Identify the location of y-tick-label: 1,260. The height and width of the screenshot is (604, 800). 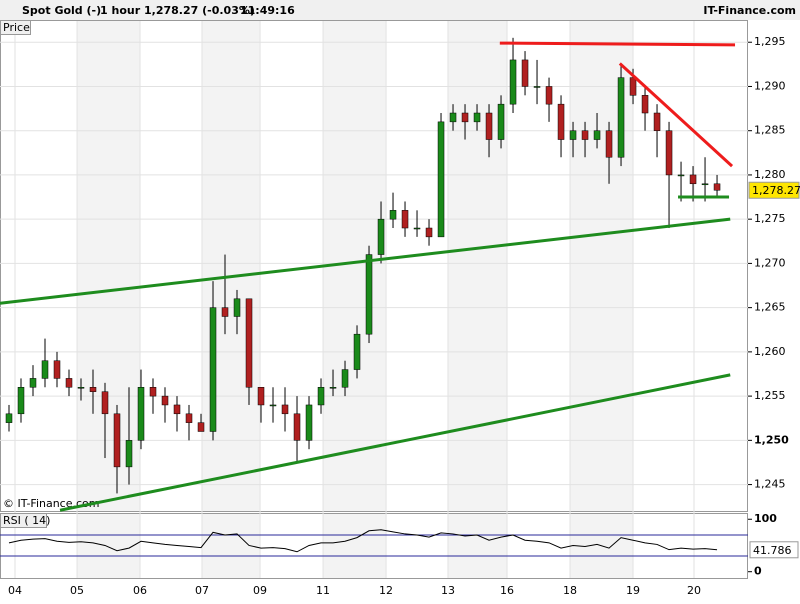
(770, 351).